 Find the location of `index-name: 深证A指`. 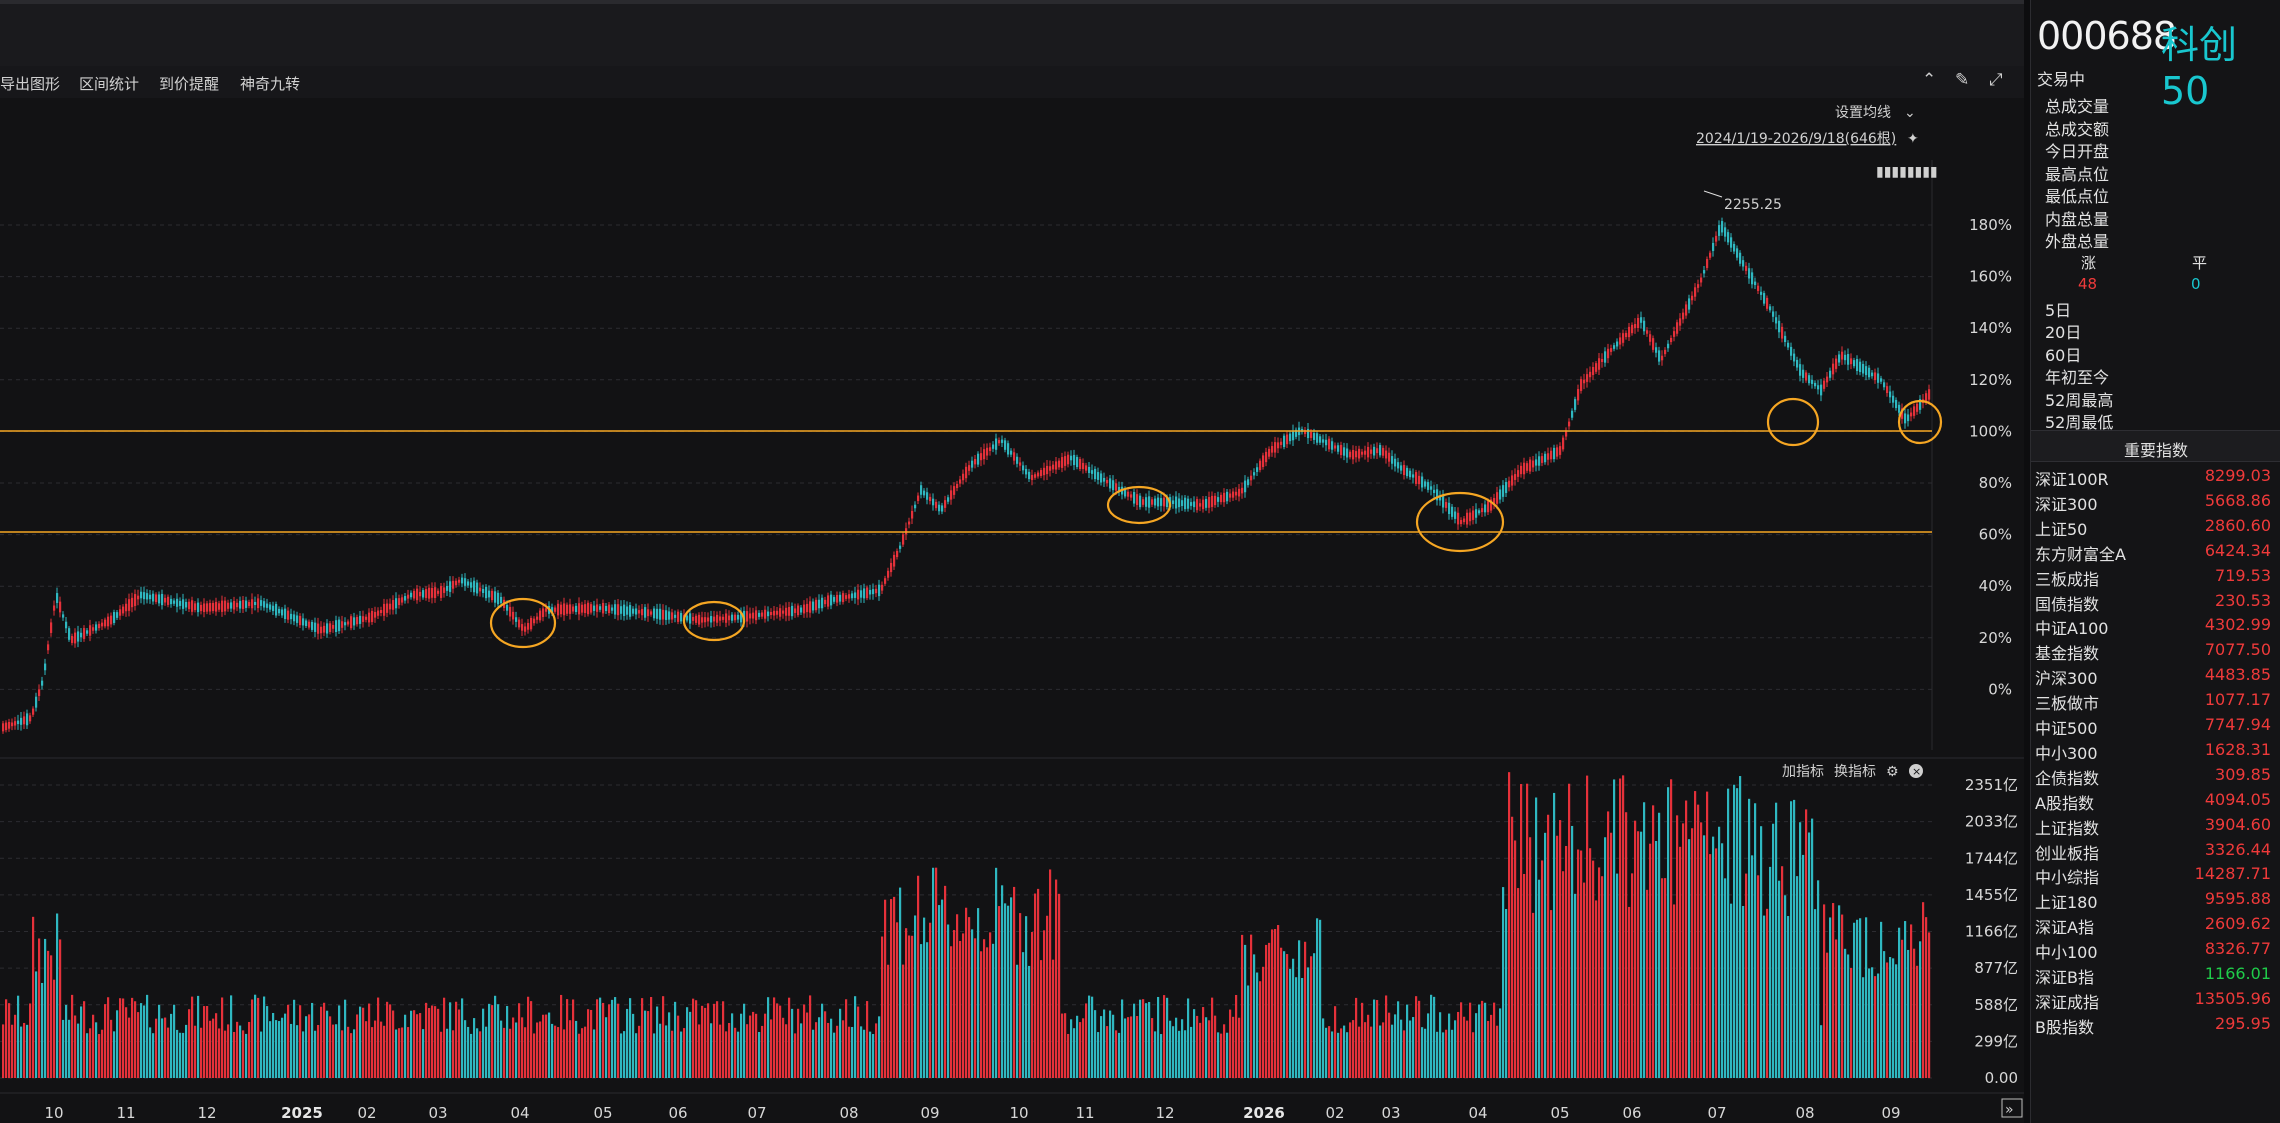

index-name: 深证A指 is located at coordinates (2064, 928).